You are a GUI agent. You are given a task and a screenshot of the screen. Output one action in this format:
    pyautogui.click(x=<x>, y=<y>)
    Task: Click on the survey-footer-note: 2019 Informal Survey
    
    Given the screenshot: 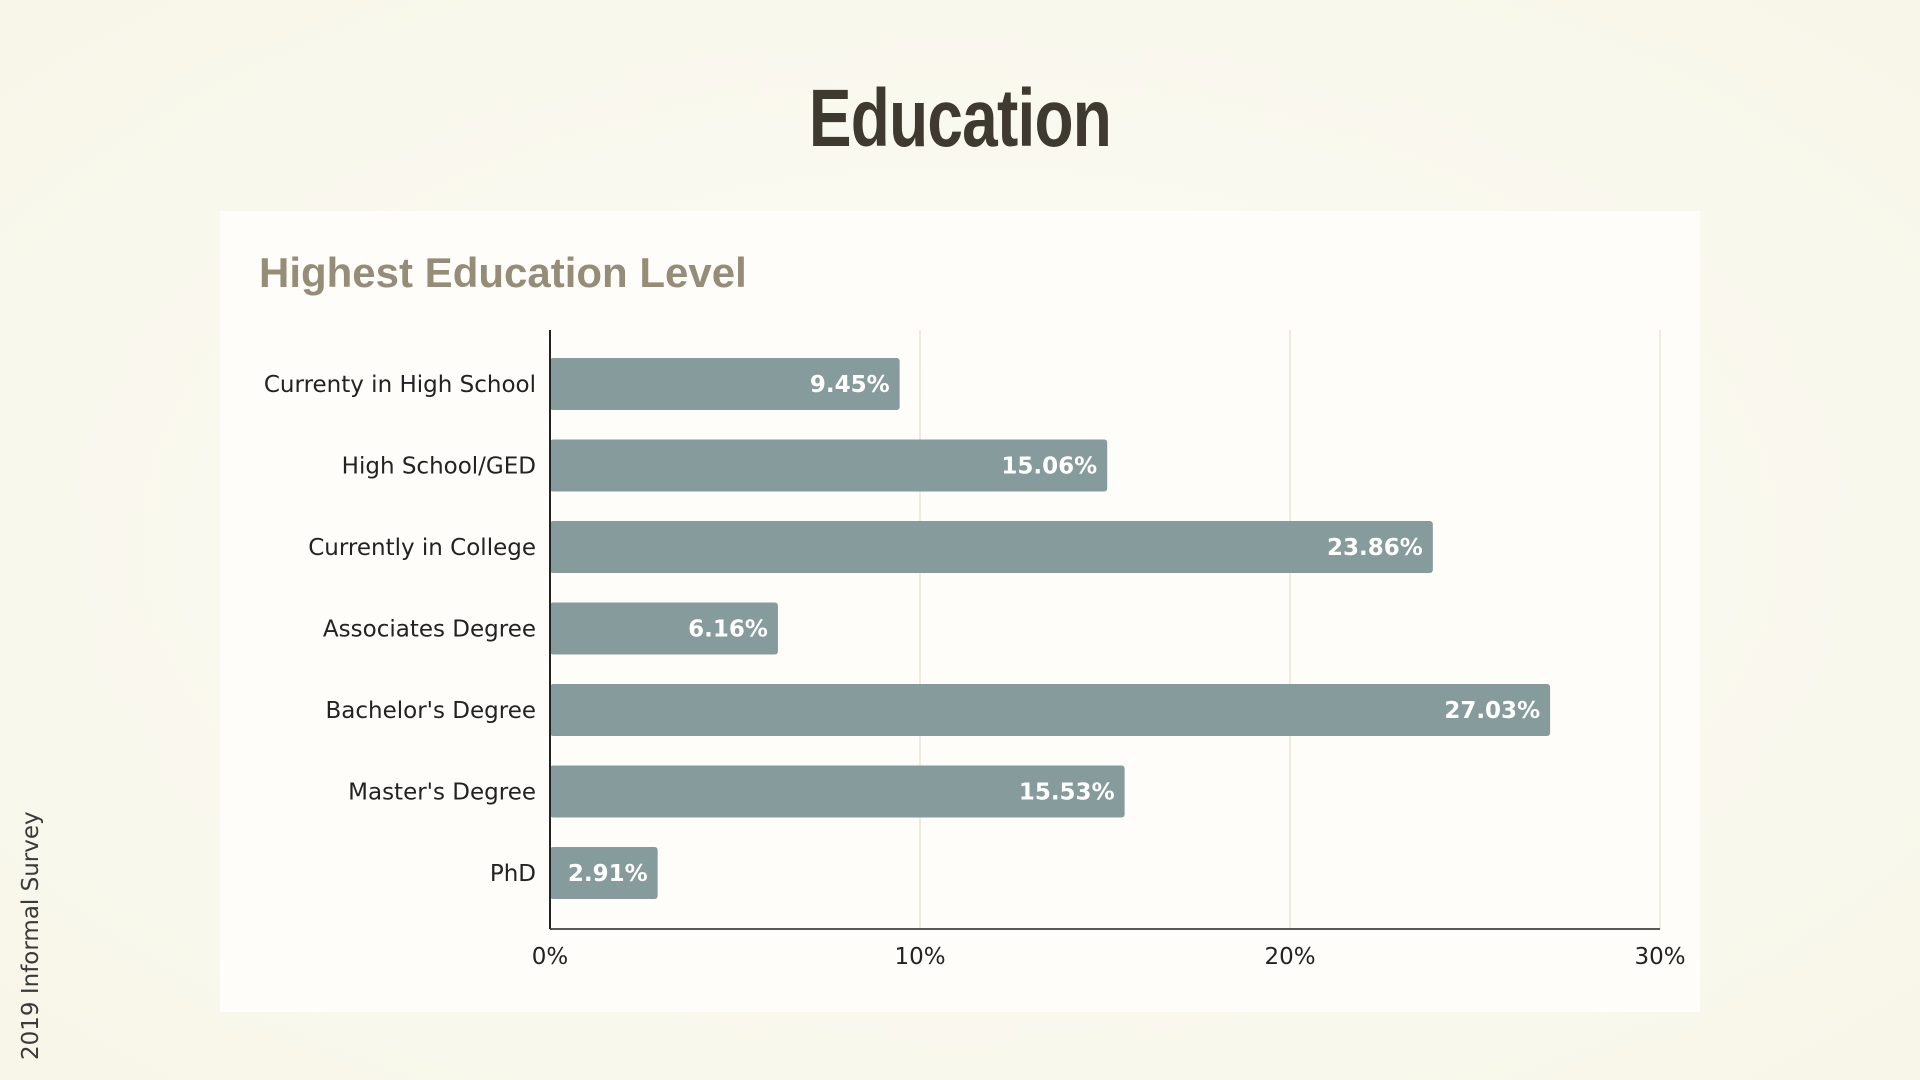 What is the action you would take?
    pyautogui.click(x=31, y=935)
    